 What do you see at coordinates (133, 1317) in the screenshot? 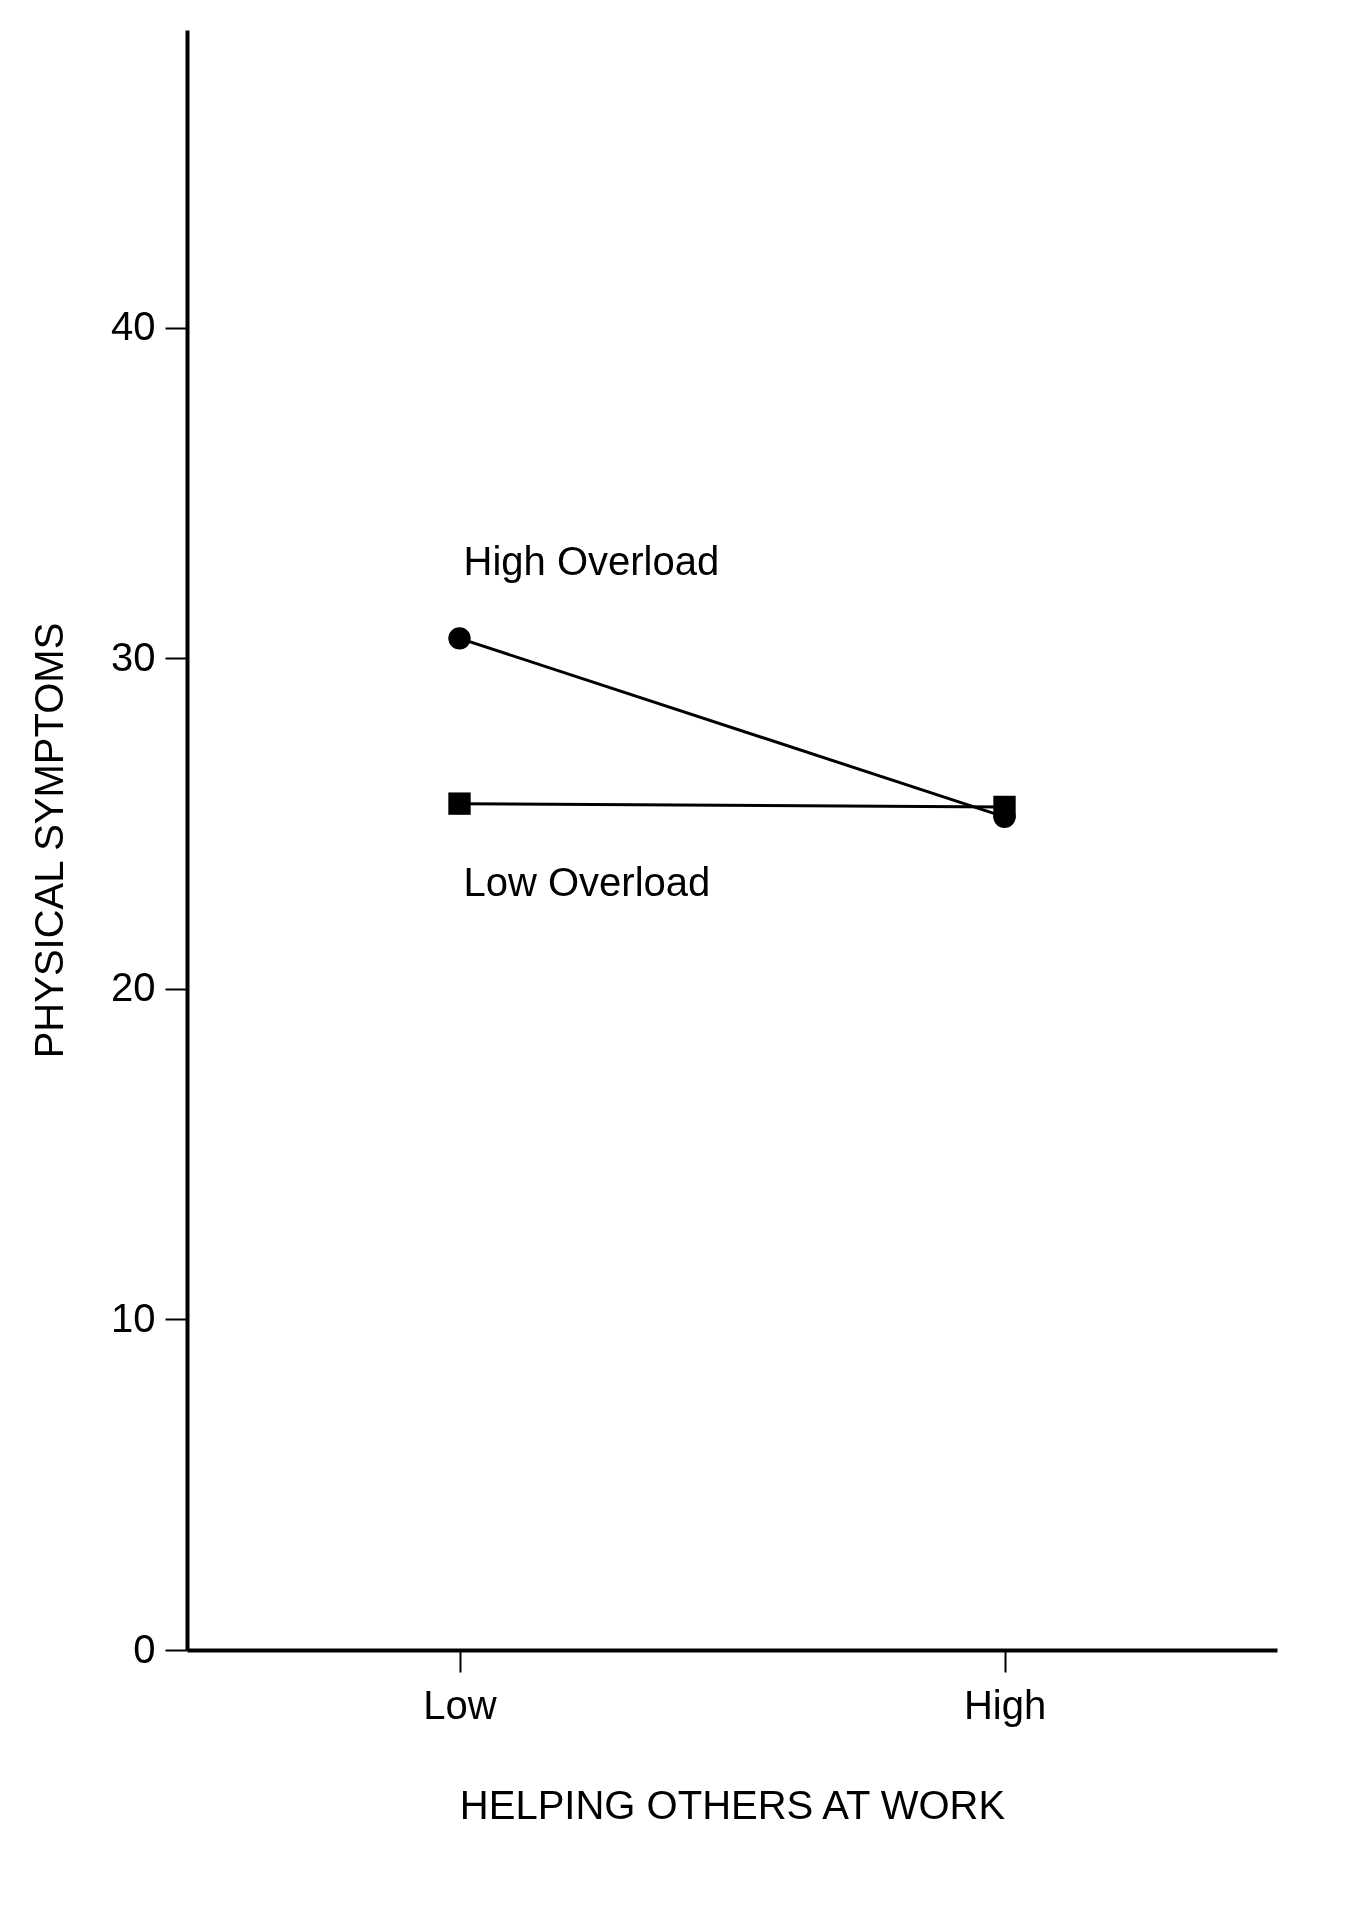
I see `y-tick-label: 10` at bounding box center [133, 1317].